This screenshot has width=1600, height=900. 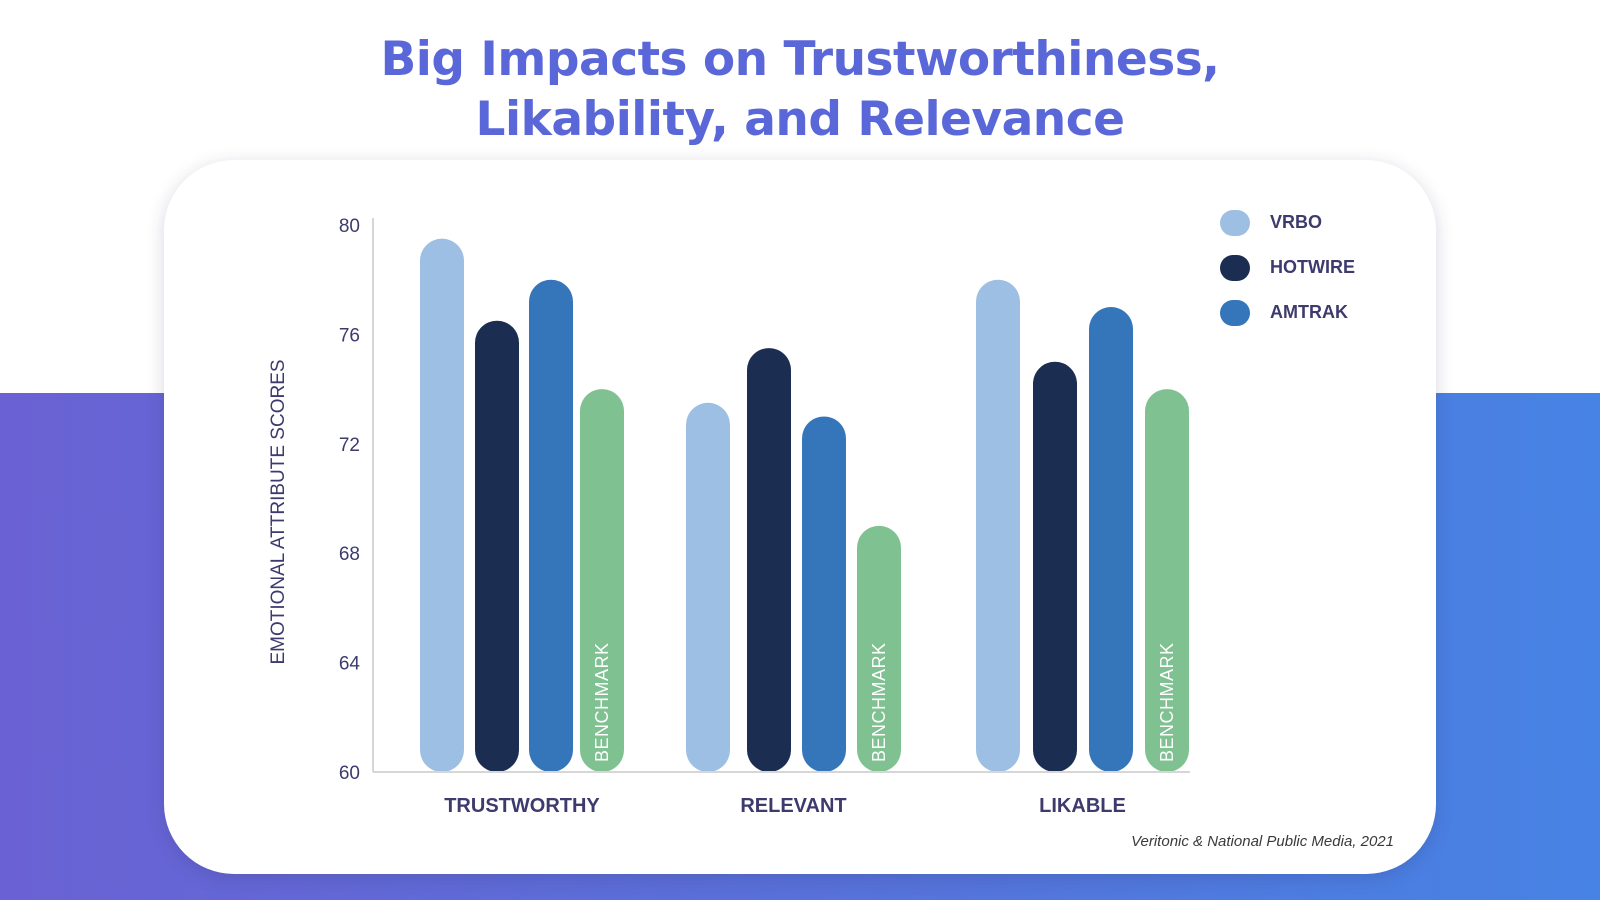 I want to click on y-tick-label: 68, so click(x=349, y=554).